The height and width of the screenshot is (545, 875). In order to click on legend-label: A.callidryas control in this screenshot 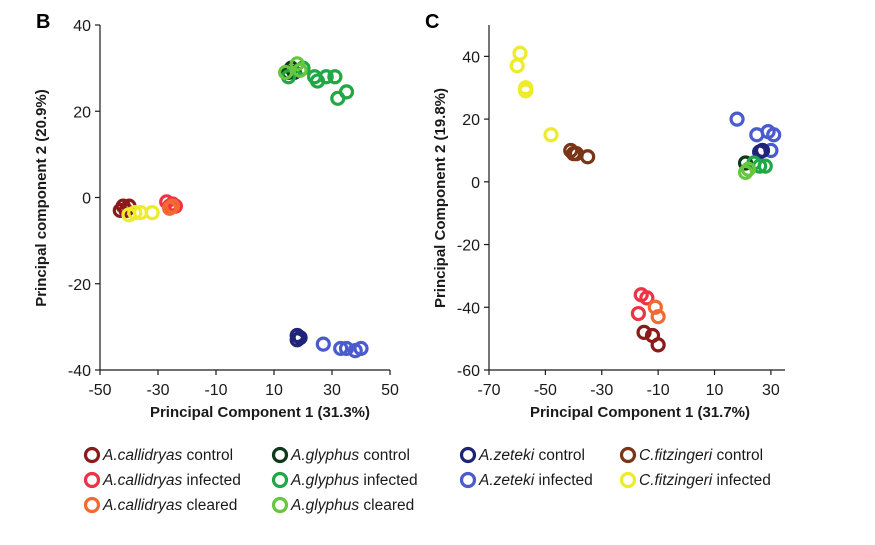, I will do `click(167, 455)`.